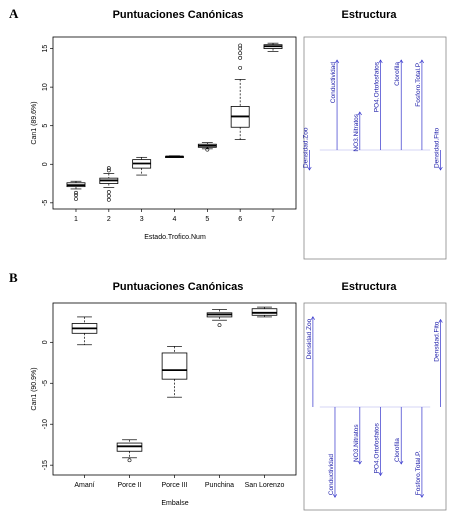 This screenshot has width=454, height=515. I want to click on structure-a-arrow-label: Densidad.Zoo, so click(305, 147).